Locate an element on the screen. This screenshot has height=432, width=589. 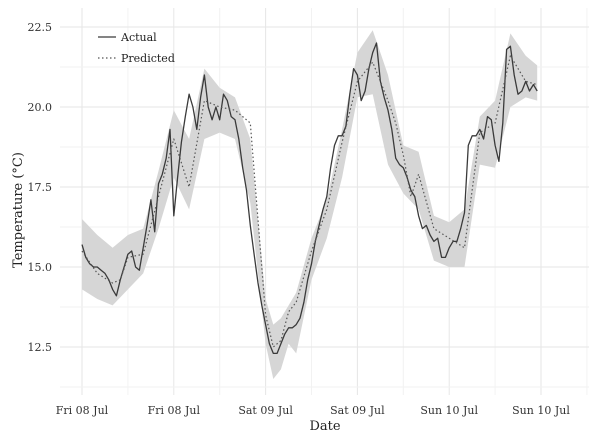
y-tick-label: 17.5 is located at coordinates (40, 187).